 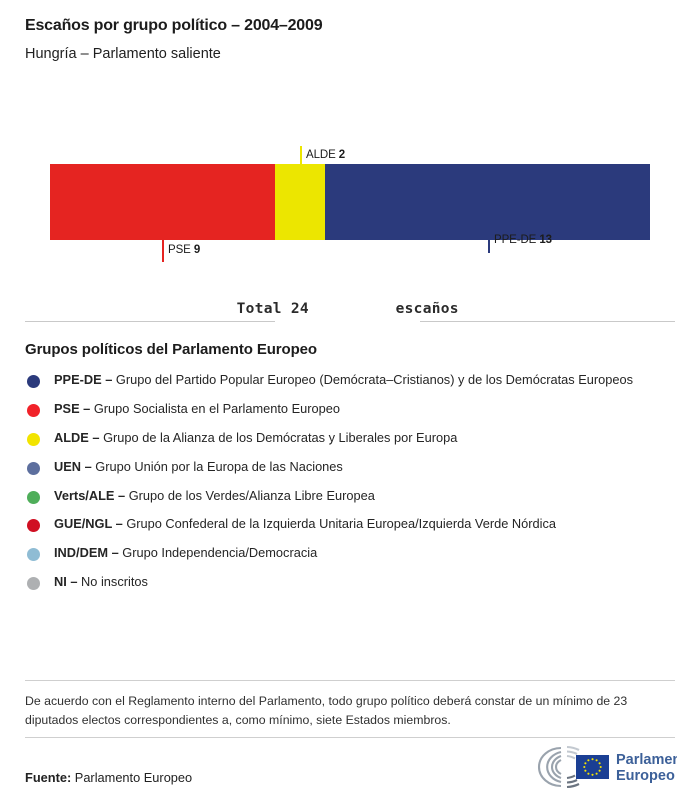 I want to click on legend-item-ni: NI – No inscritos, so click(x=350, y=582).